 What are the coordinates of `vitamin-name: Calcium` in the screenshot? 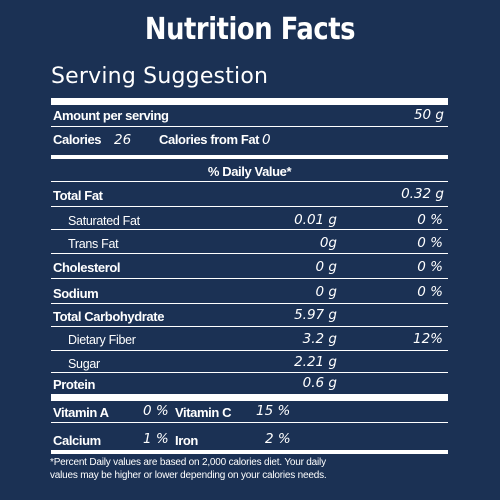 It's located at (77, 440).